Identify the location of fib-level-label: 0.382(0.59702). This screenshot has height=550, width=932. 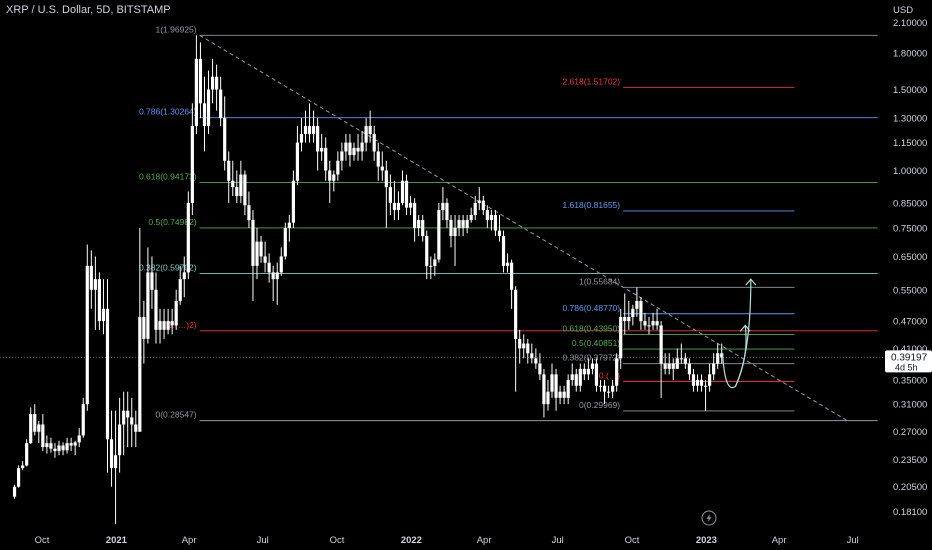
(168, 267).